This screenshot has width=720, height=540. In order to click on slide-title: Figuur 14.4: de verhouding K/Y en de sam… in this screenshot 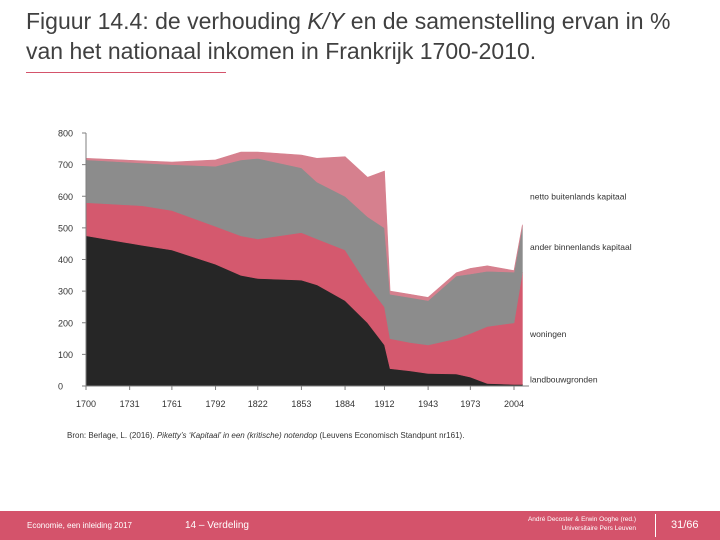, I will do `click(366, 36)`.